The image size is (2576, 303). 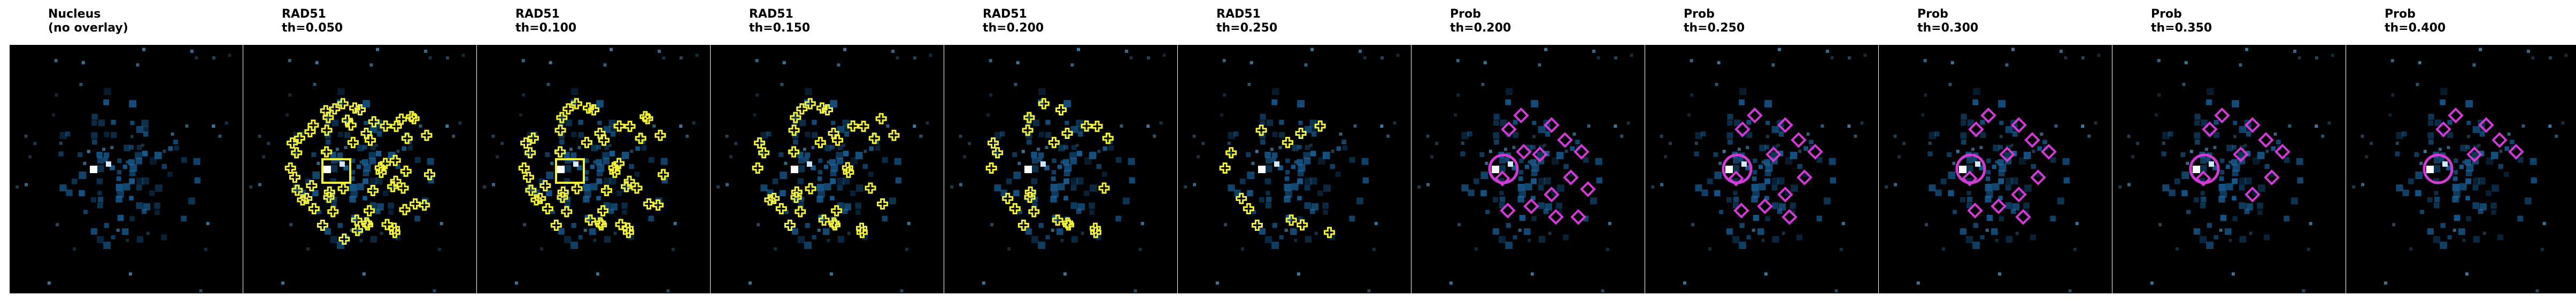 What do you see at coordinates (1773, 154) in the screenshot?
I see `prob-focus-marker` at bounding box center [1773, 154].